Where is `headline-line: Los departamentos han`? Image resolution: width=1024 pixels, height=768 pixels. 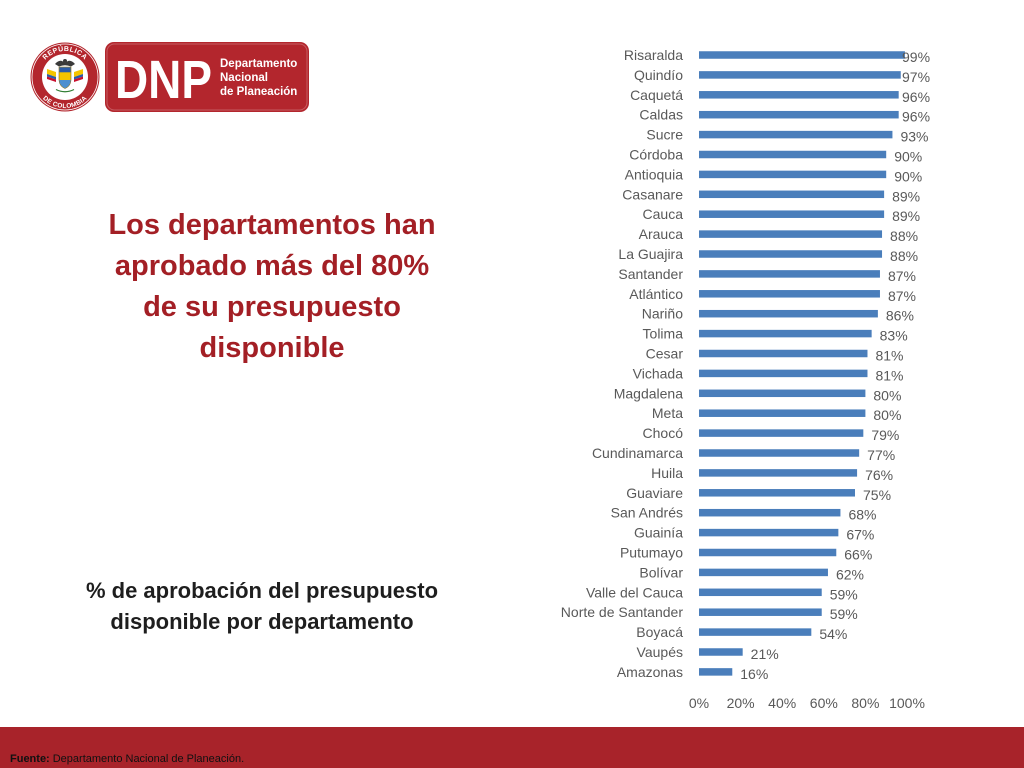 headline-line: Los departamentos han is located at coordinates (272, 225).